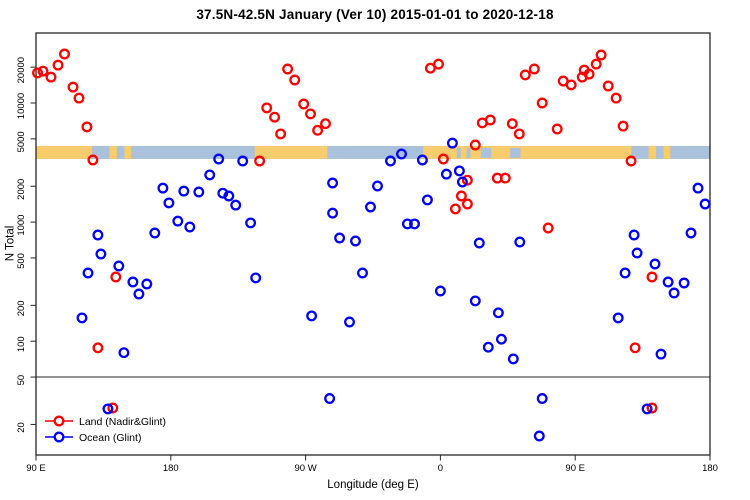  Describe the element at coordinates (21, 70) in the screenshot. I see `tick-label: 20000` at that location.